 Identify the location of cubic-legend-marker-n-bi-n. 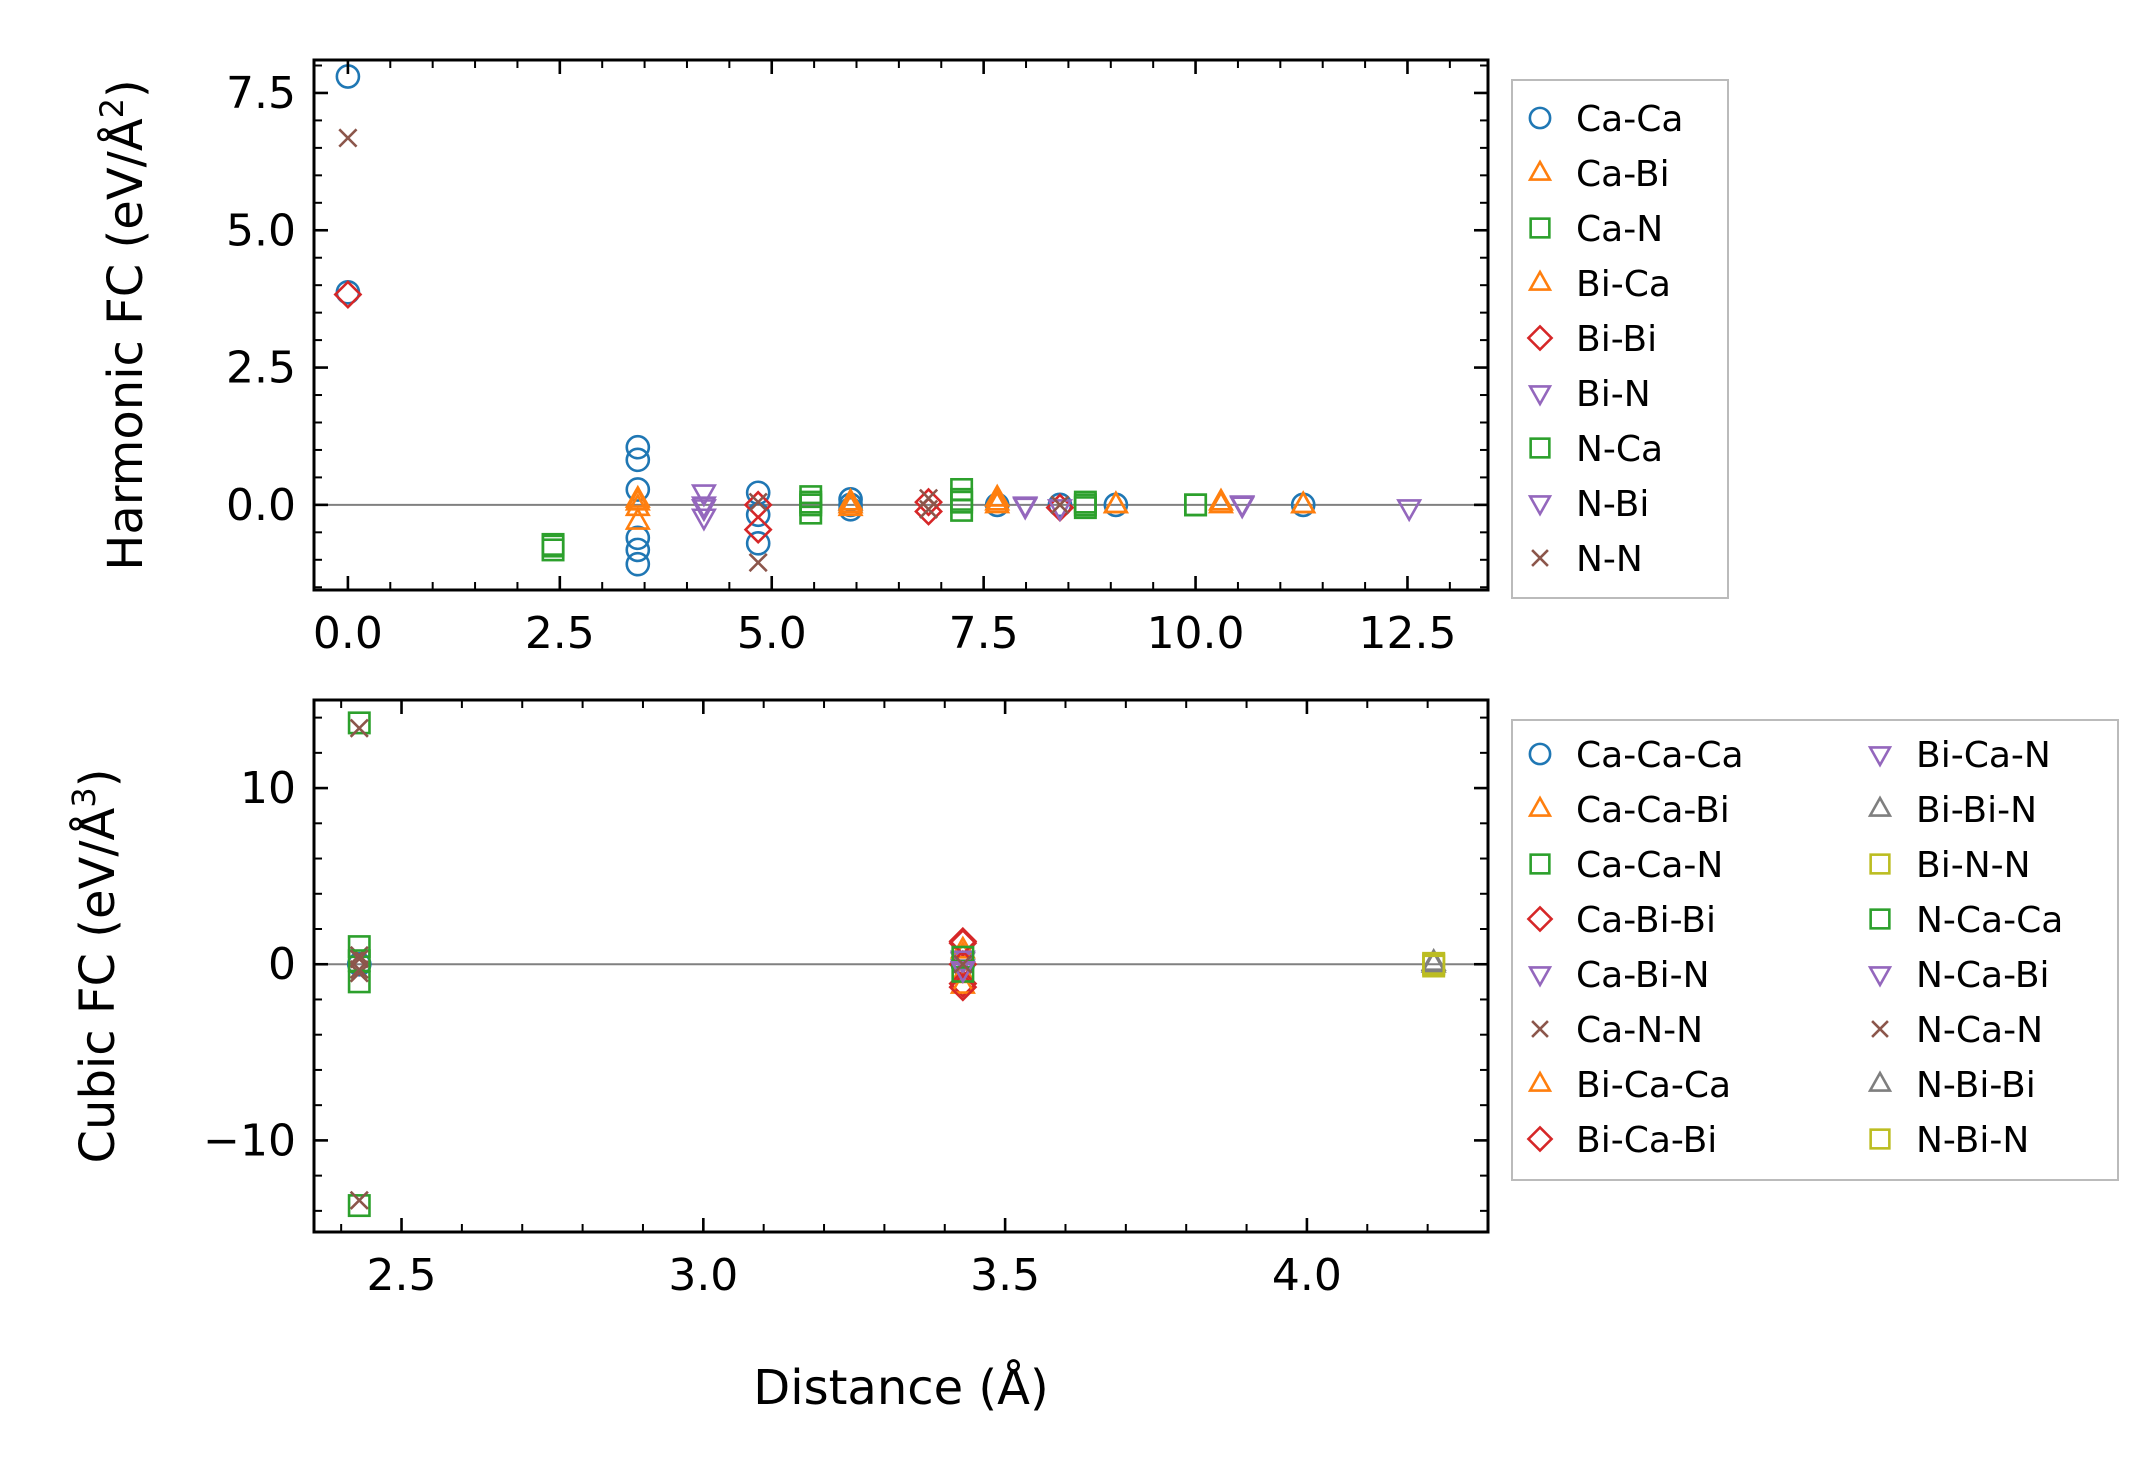
(1880, 1139).